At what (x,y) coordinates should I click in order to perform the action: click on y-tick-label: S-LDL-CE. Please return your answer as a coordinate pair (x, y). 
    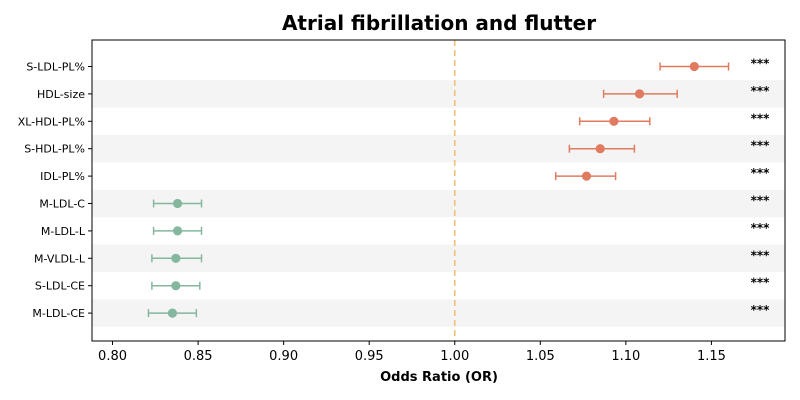
    Looking at the image, I should click on (60, 286).